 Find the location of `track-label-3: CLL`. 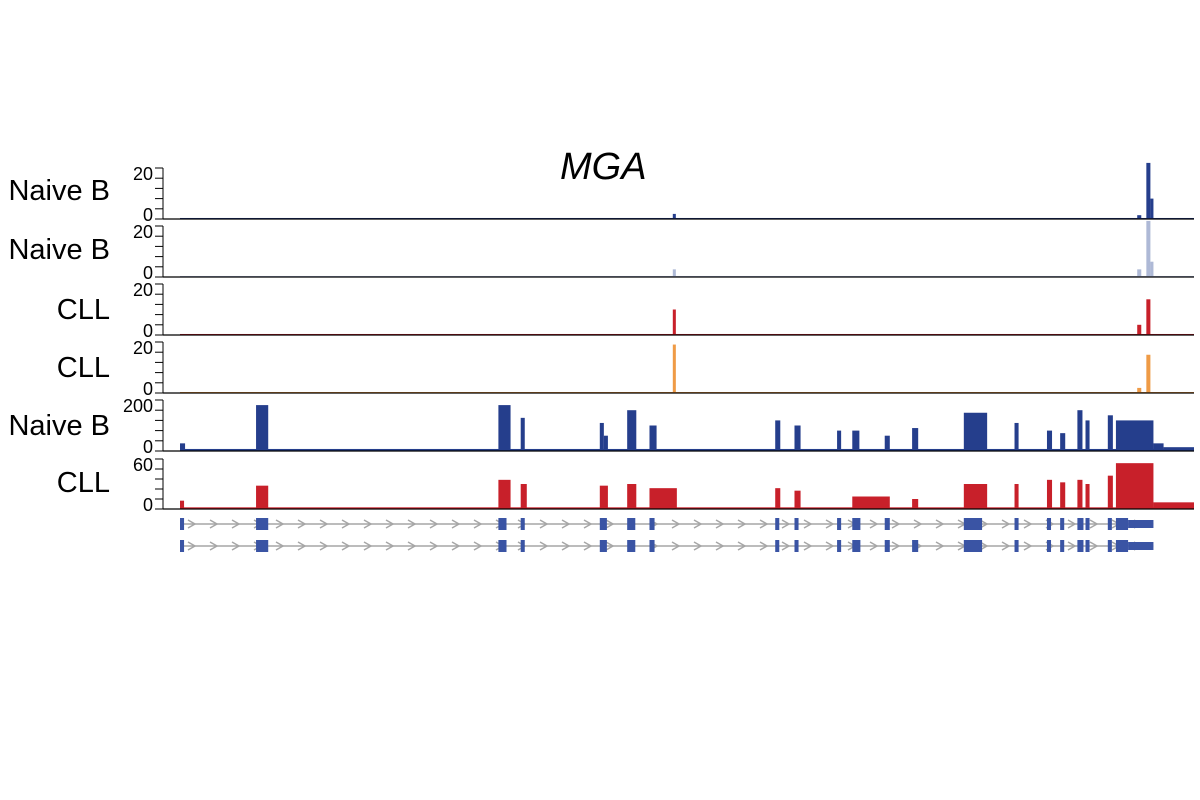

track-label-3: CLL is located at coordinates (83, 310).